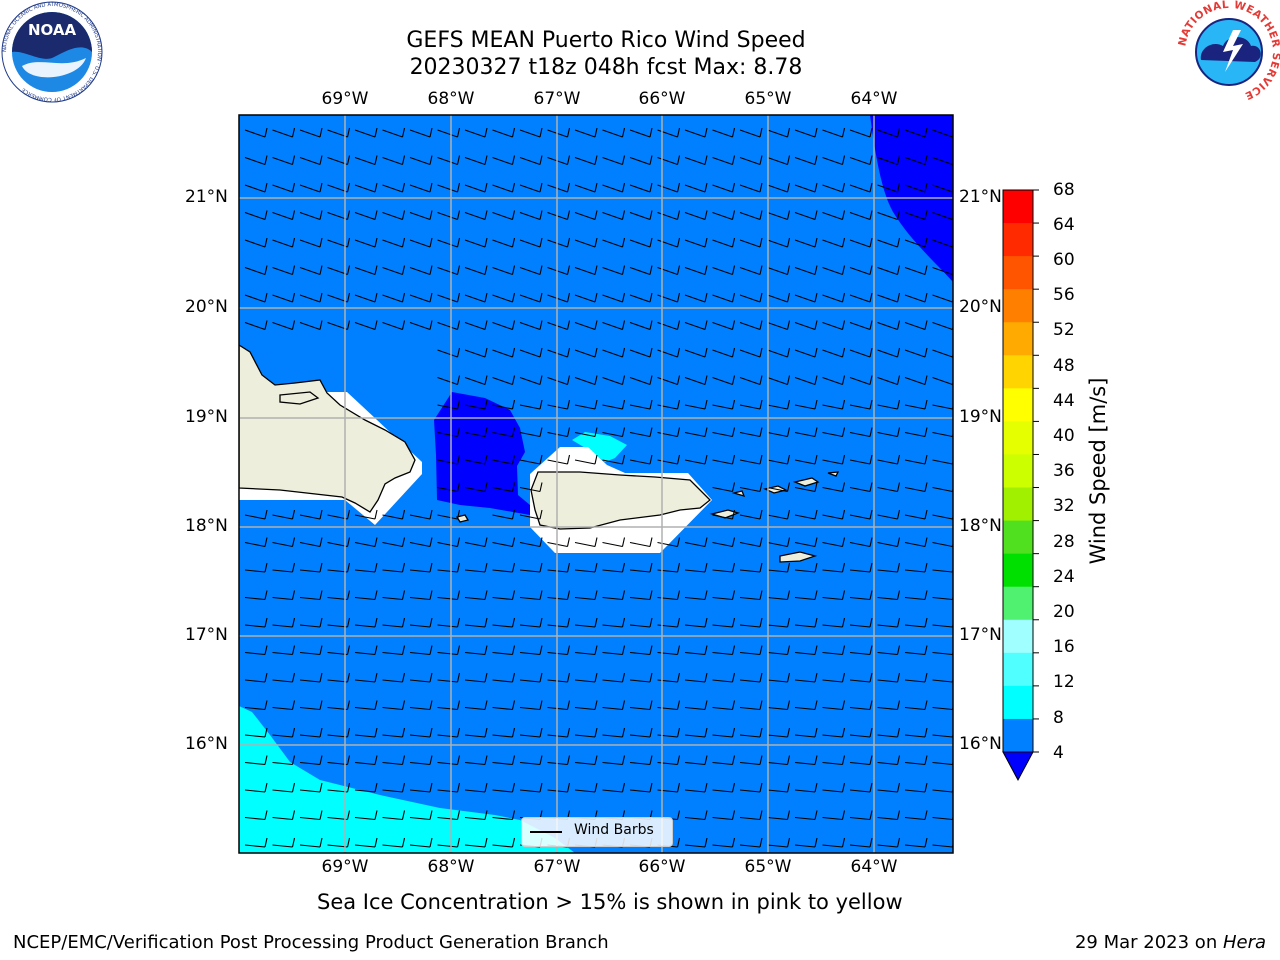 This screenshot has height=960, width=1280. I want to click on puerto-rico-land, so click(620, 500).